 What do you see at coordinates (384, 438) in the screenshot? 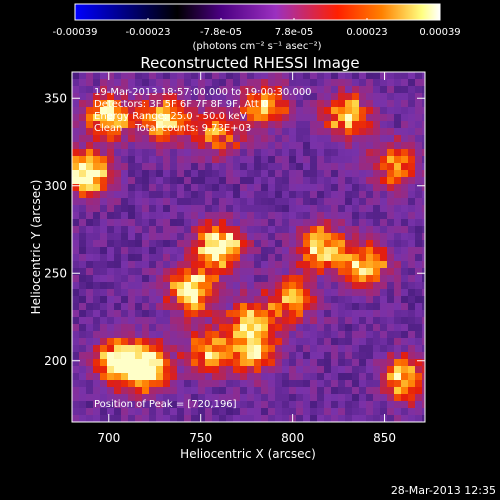
I see `x-tick-label: 850` at bounding box center [384, 438].